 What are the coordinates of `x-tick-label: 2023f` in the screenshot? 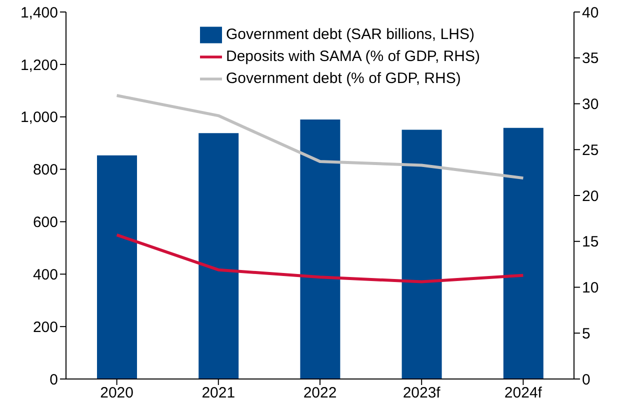 It's located at (422, 393).